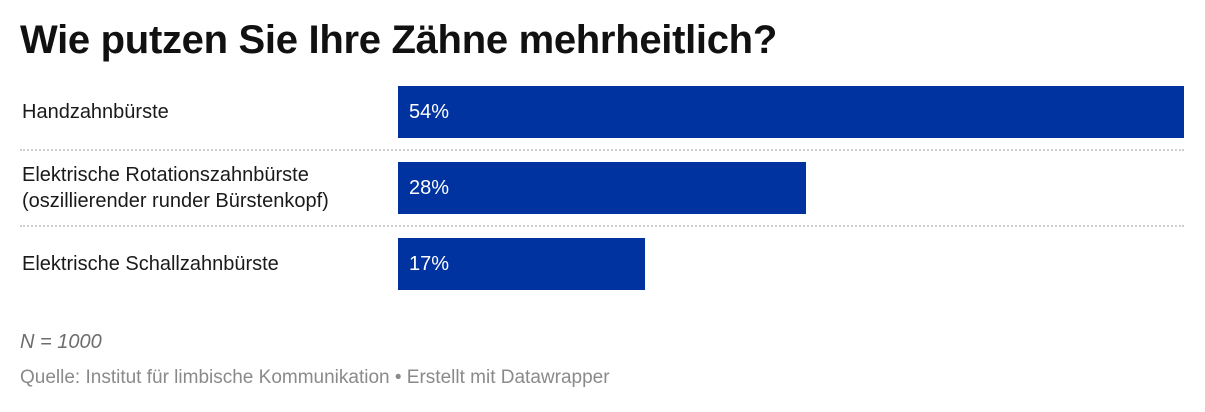  I want to click on bar-row: Handzahnbürste 54%, so click(602, 112).